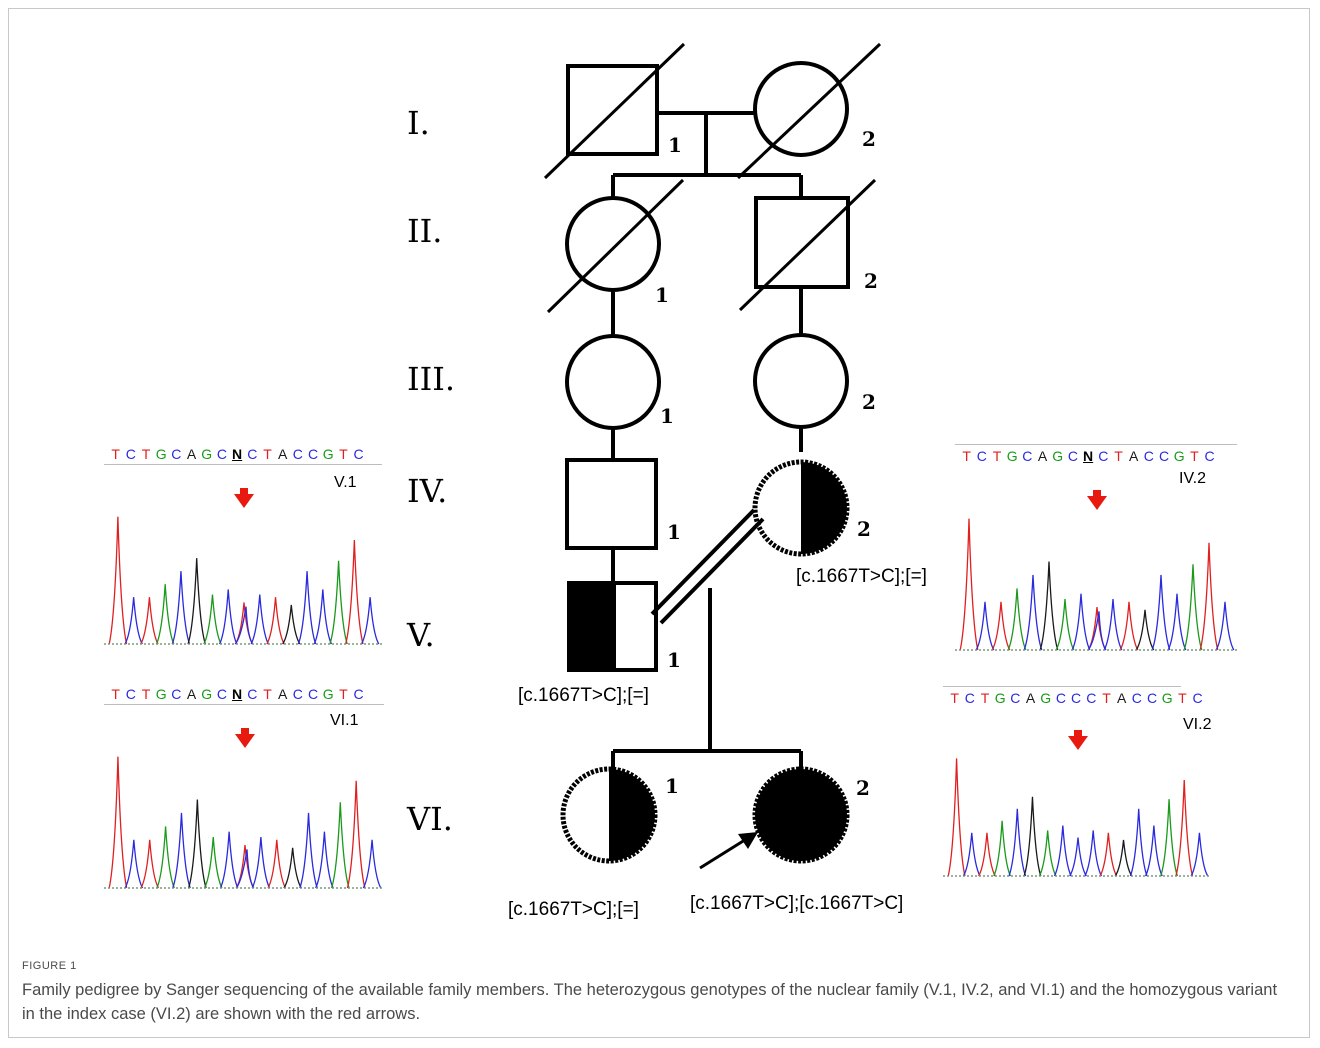 Image resolution: width=1320 pixels, height=1048 pixels. I want to click on generation-label-I: I., so click(418, 123).